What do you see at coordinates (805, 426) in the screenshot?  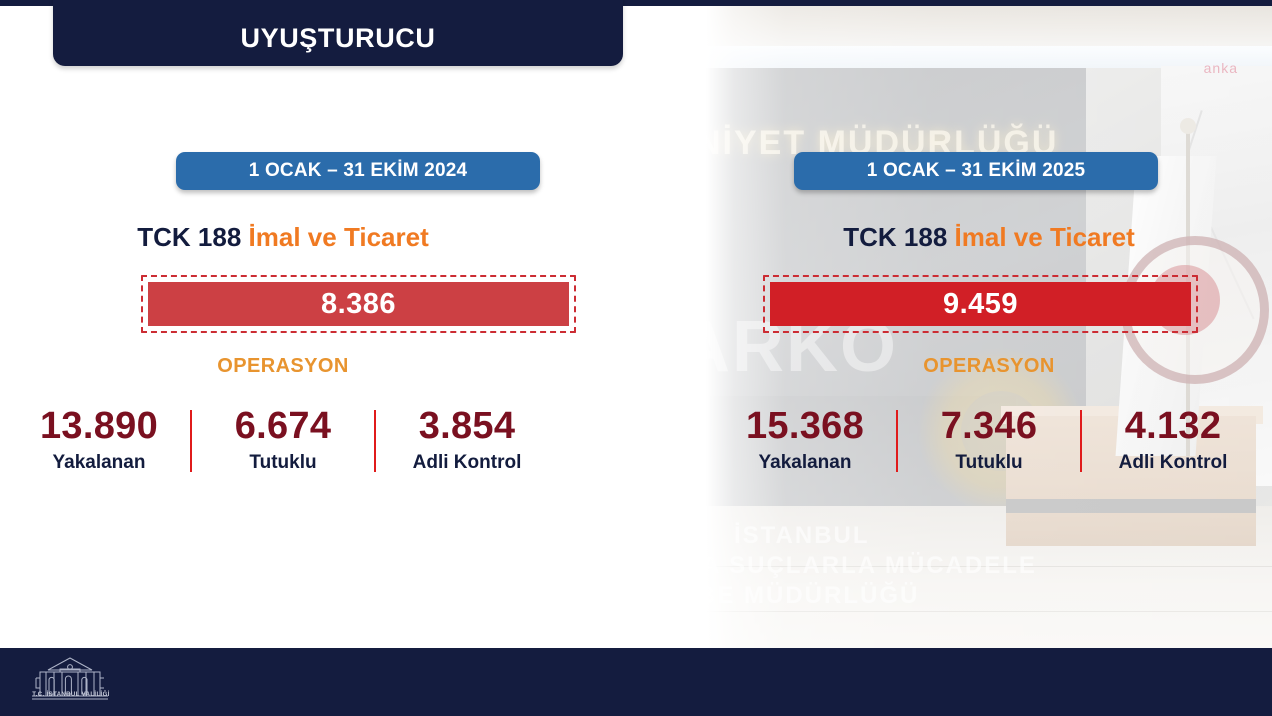 I see `stat-value: 15.368` at bounding box center [805, 426].